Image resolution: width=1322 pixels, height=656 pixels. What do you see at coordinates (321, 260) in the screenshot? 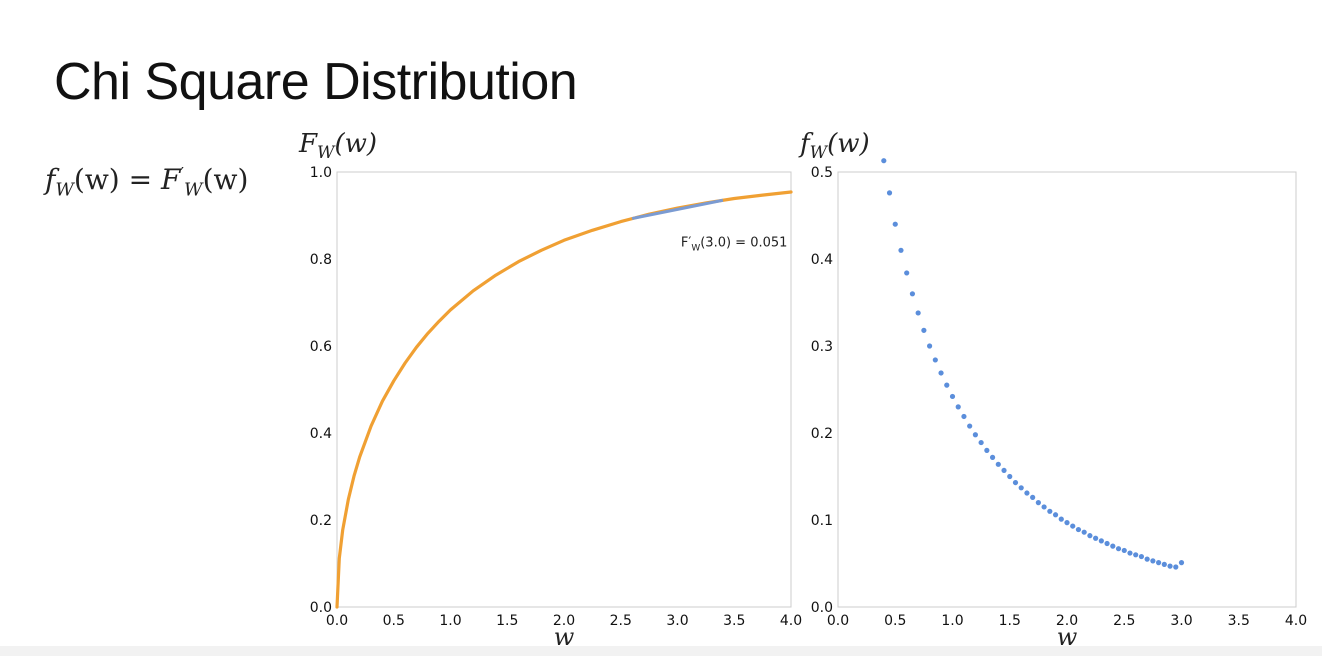
I see `y-tick-label: 0.8` at bounding box center [321, 260].